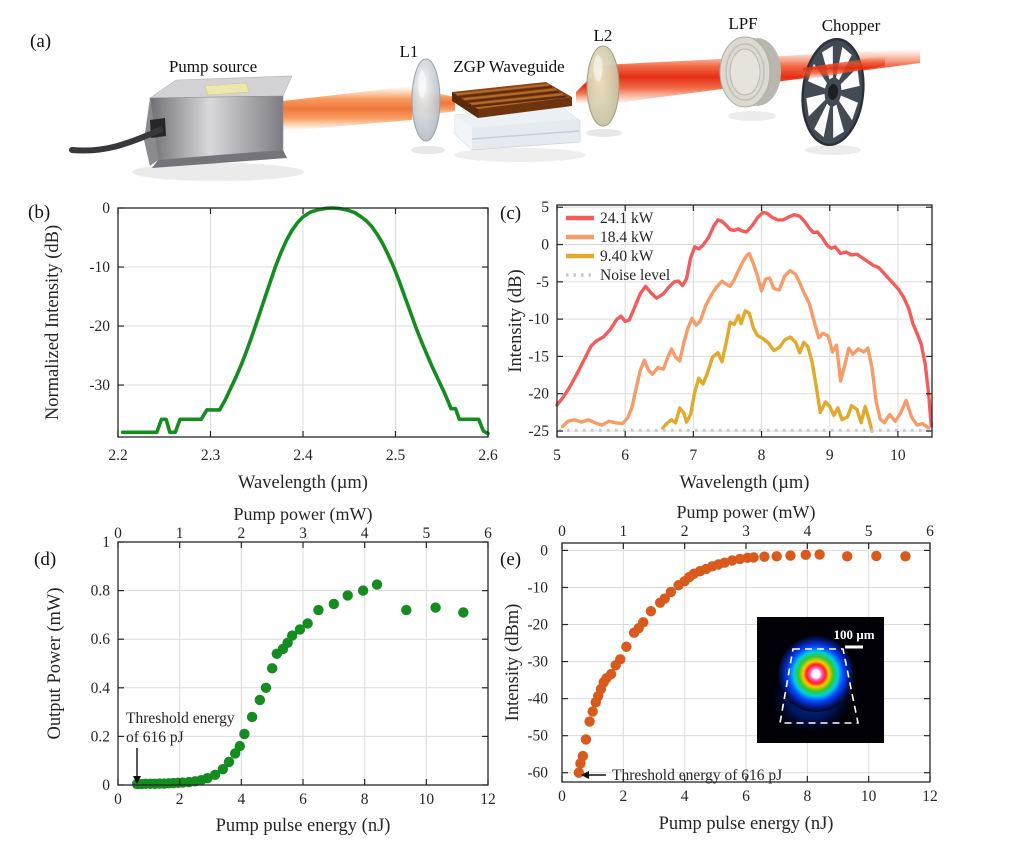  I want to click on threshold-annotation-text: Threshold energy, so click(180, 718).